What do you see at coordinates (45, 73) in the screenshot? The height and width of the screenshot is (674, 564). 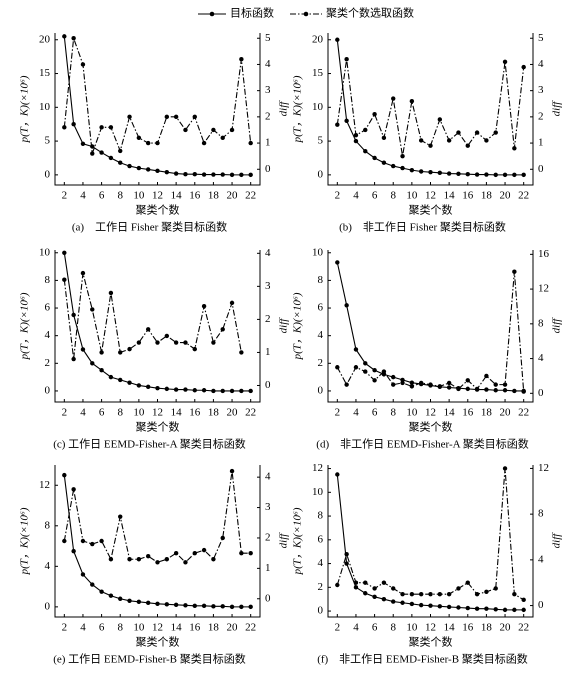 I see `y-tick-label: 15` at bounding box center [45, 73].